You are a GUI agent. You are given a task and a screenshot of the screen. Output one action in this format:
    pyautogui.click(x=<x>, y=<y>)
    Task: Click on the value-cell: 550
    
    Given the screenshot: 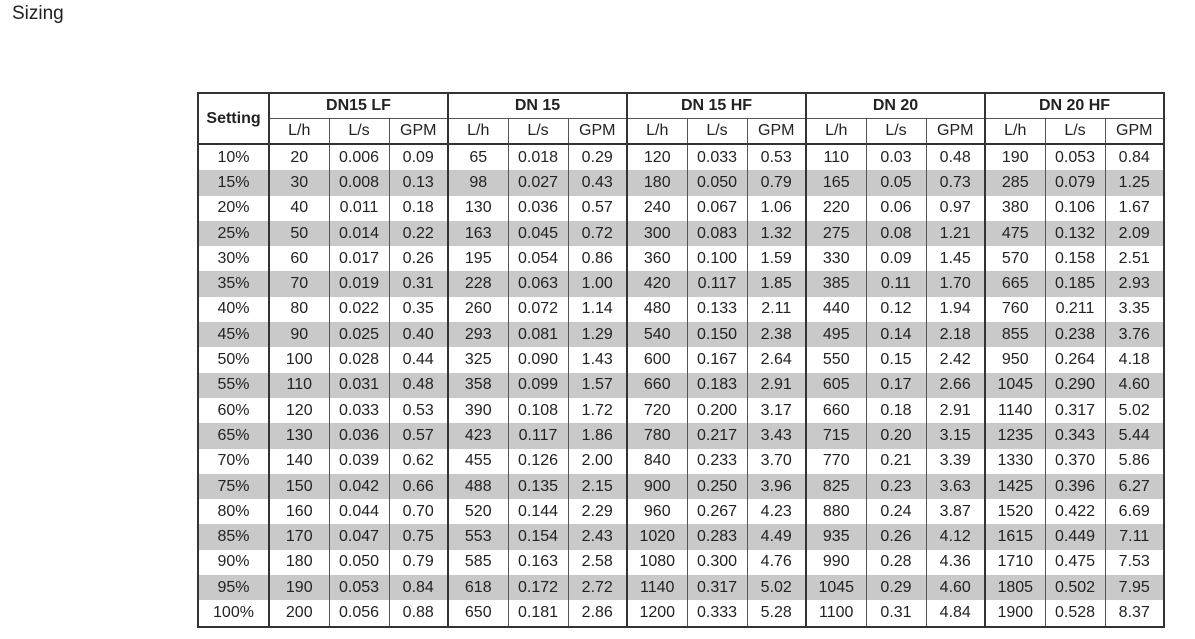 What is the action you would take?
    pyautogui.click(x=835, y=360)
    